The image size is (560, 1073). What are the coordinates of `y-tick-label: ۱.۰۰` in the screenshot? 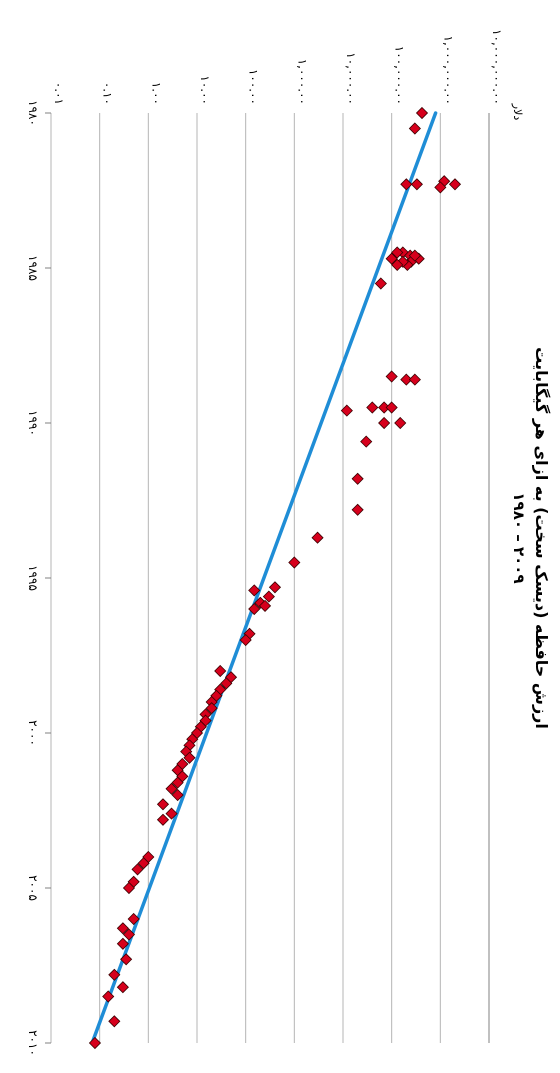 It's located at (156, 93).